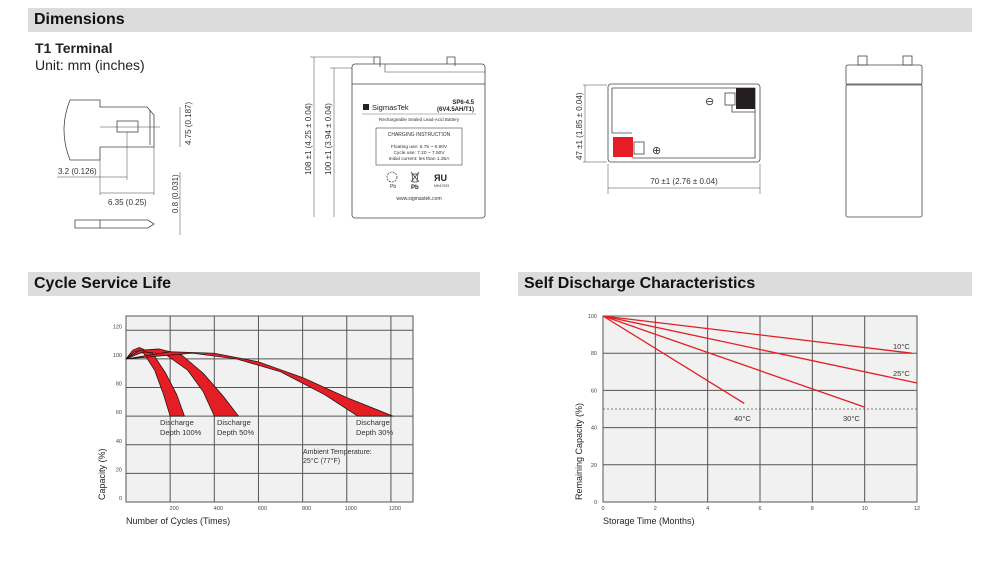  I want to click on dim-depth-label: 47 ±1 (1.85 ± 0.04), so click(579, 126).